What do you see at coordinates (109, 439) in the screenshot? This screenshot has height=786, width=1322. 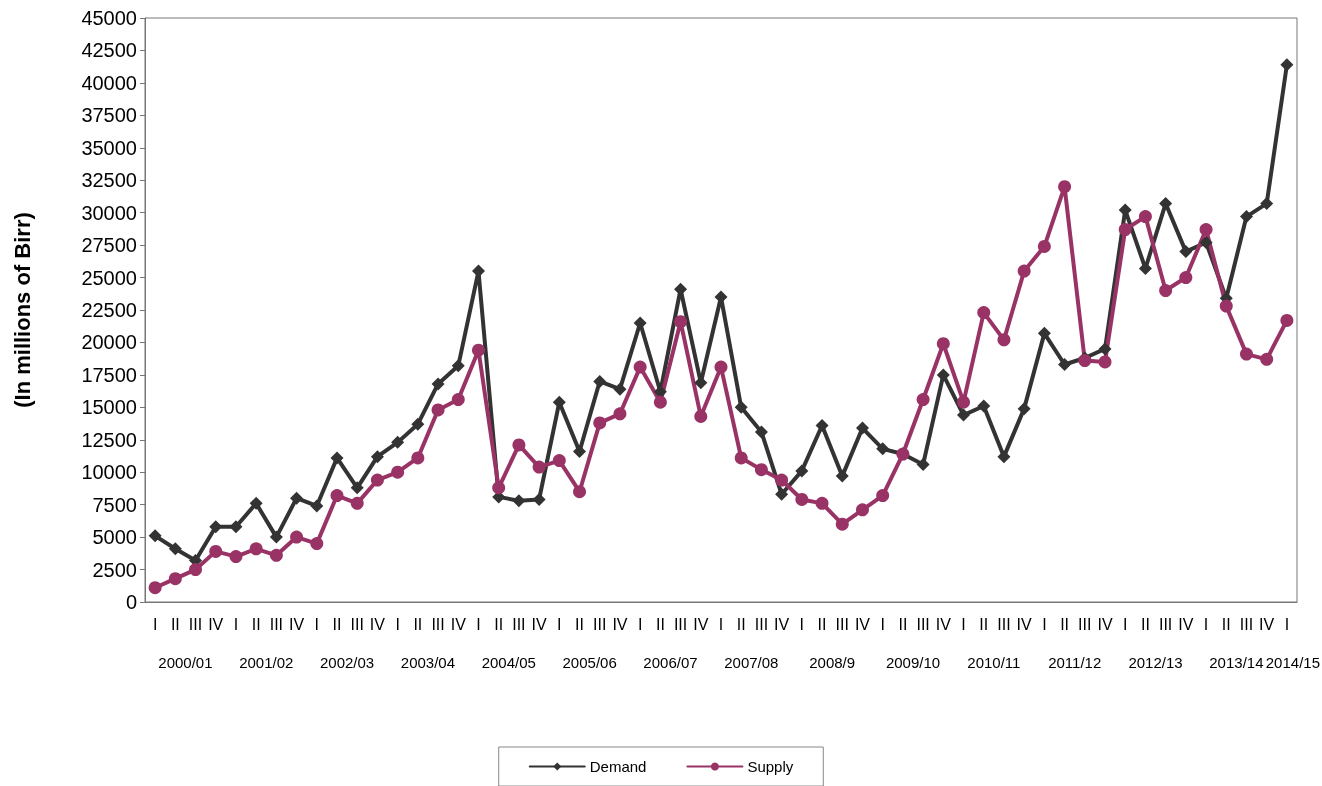 I see `y-tick-label: 12500` at bounding box center [109, 439].